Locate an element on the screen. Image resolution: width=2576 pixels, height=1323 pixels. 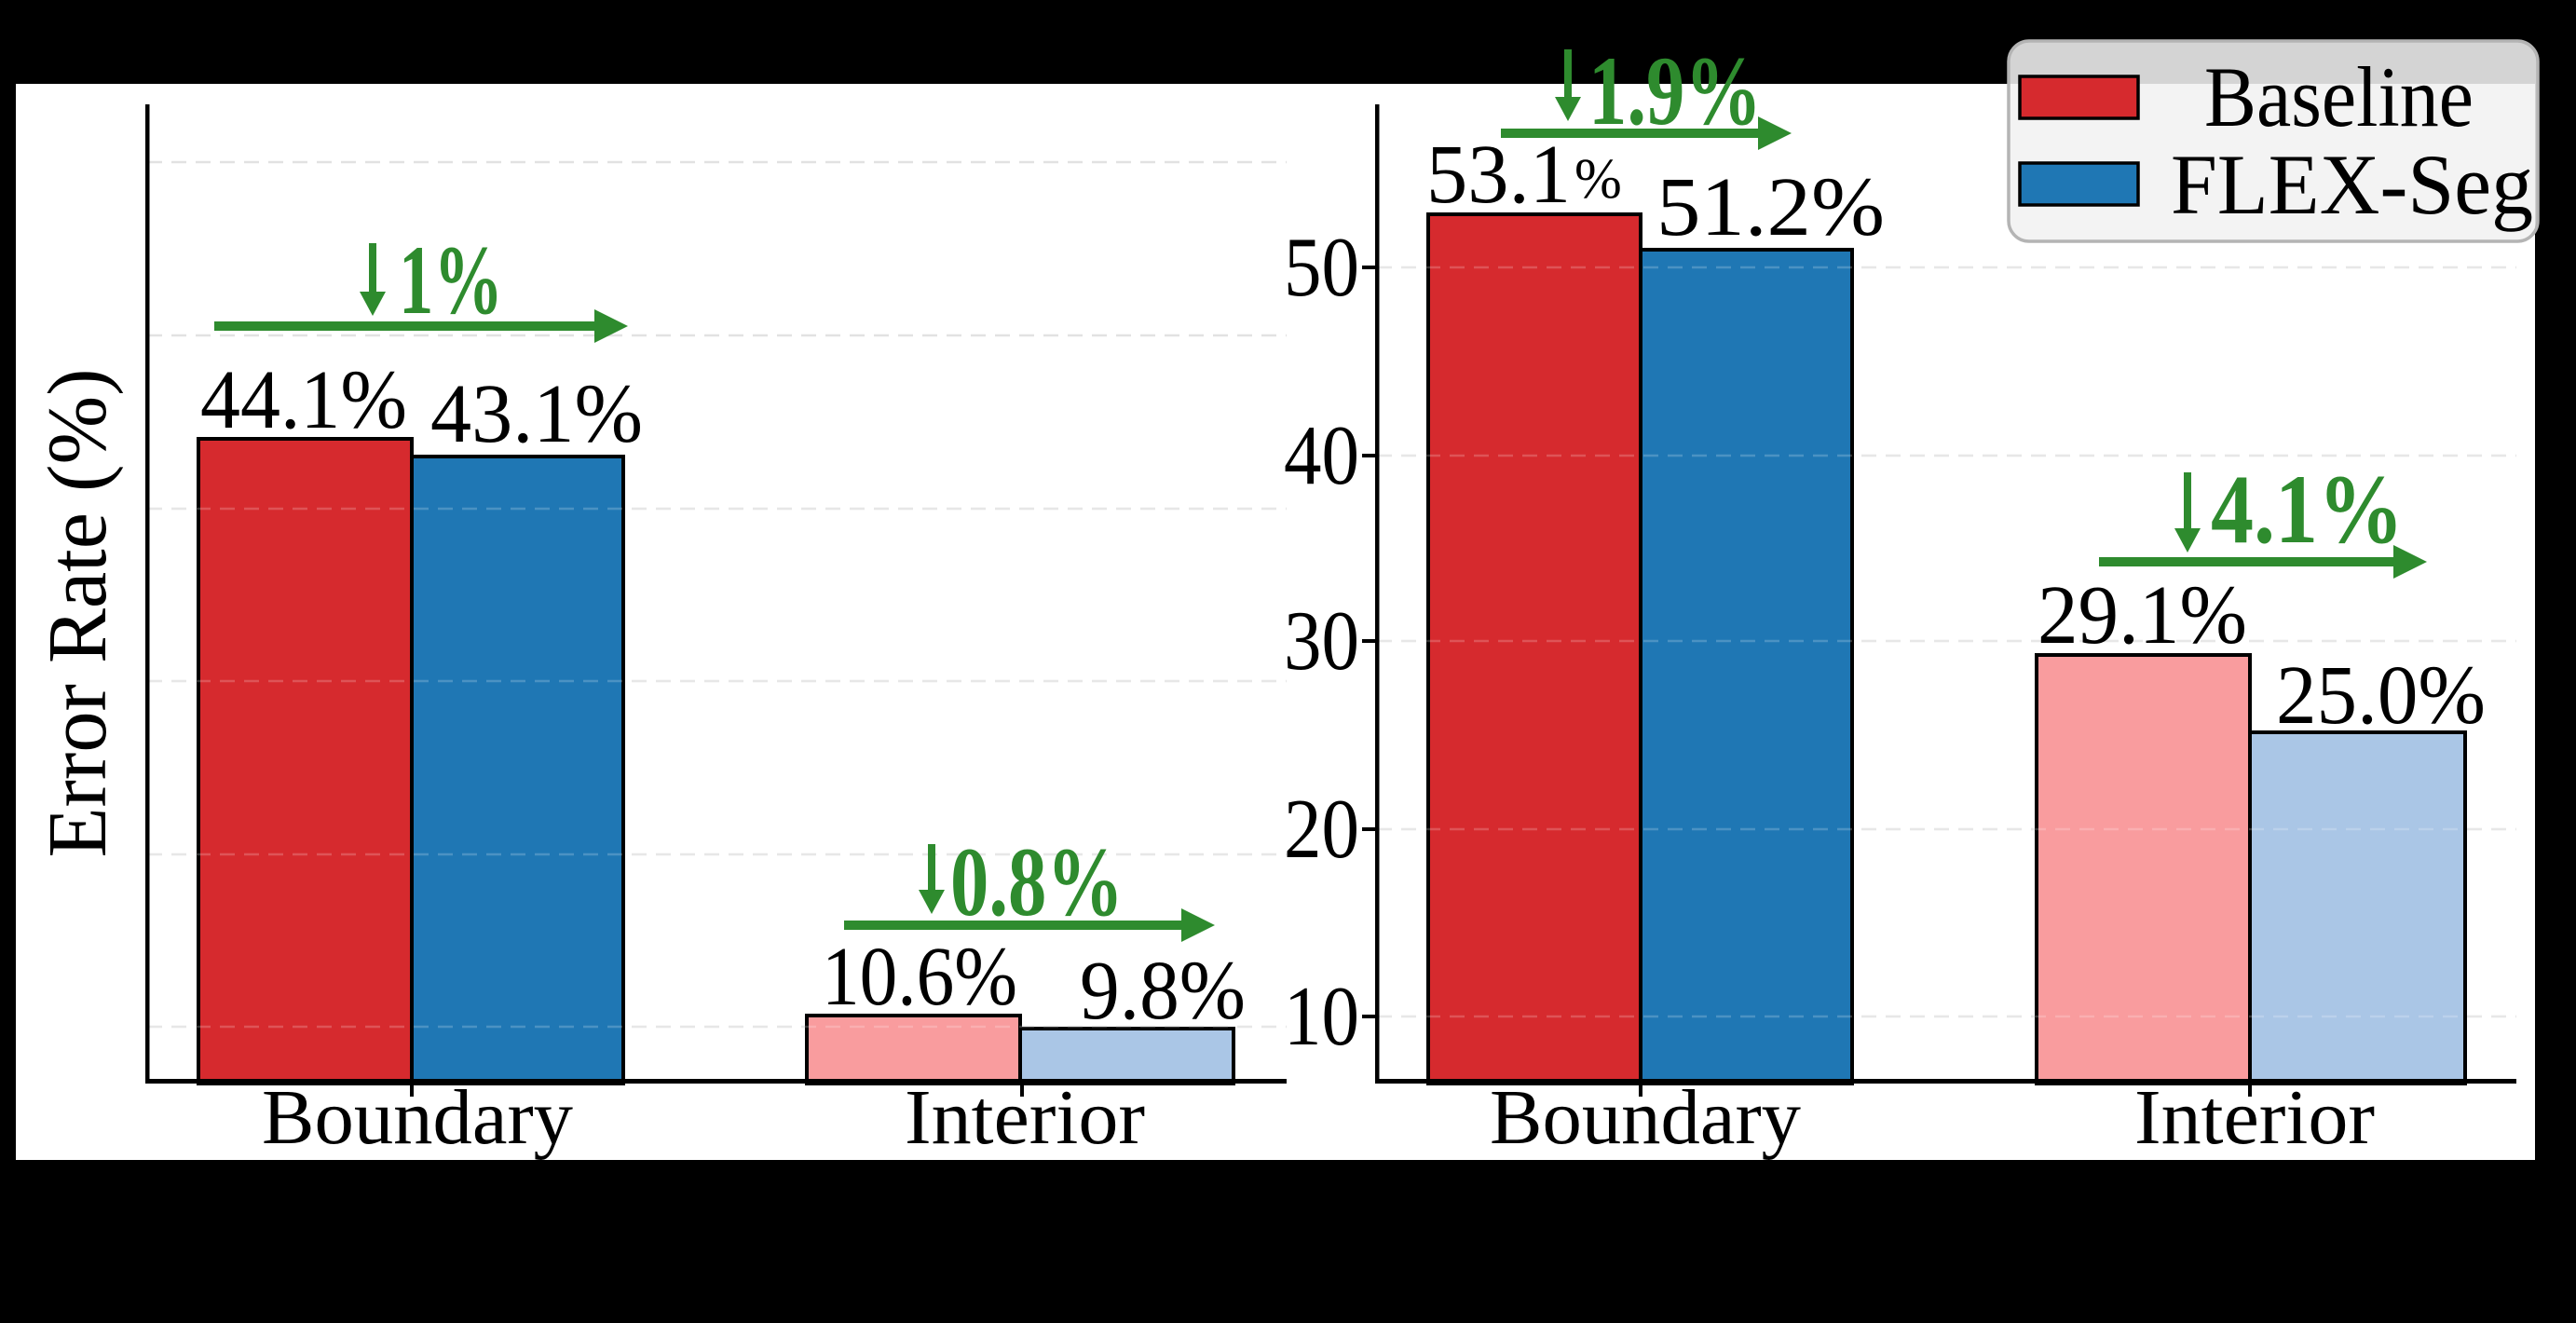
svg-text: 25.0% is located at coordinates (2381, 695).